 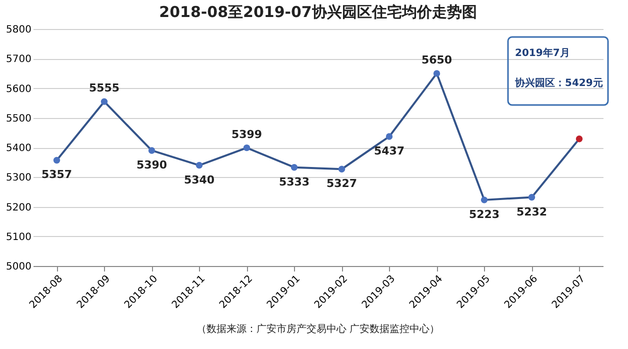 I want to click on data-label: 5399, so click(x=246, y=134).